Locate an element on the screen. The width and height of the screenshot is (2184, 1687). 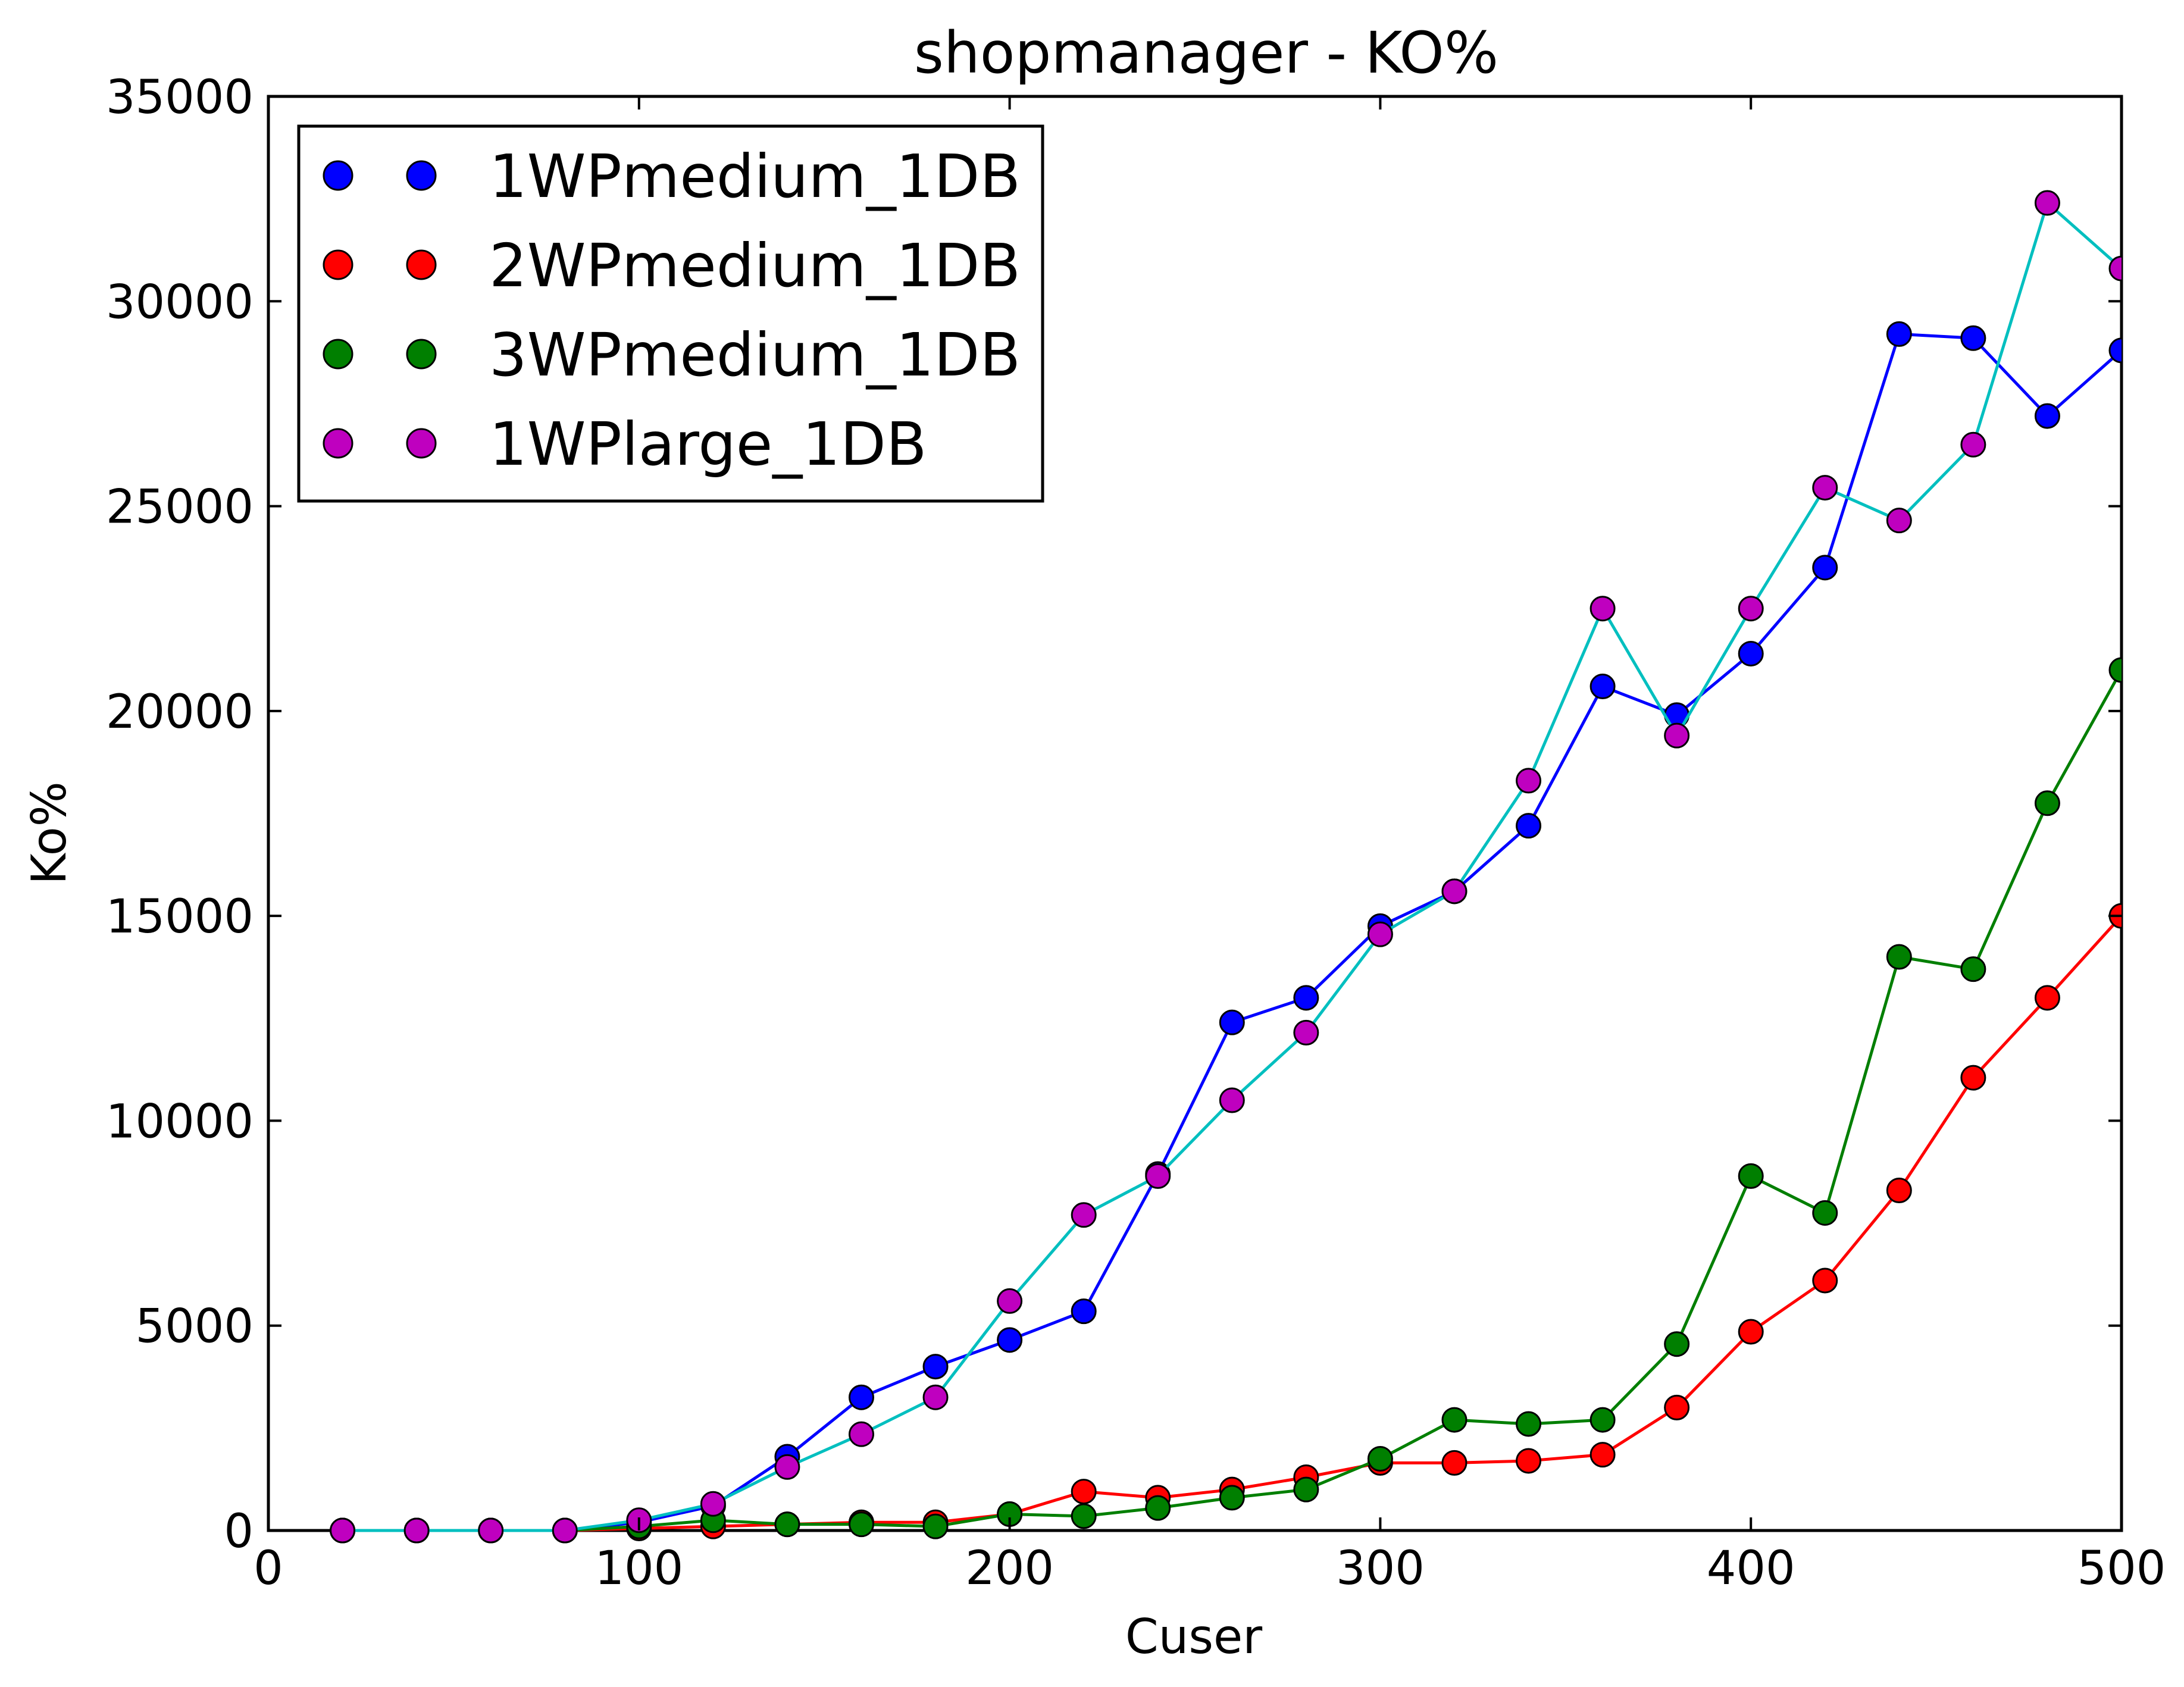
legend-entry: 3WPmedium_1DB is located at coordinates (672, 355).